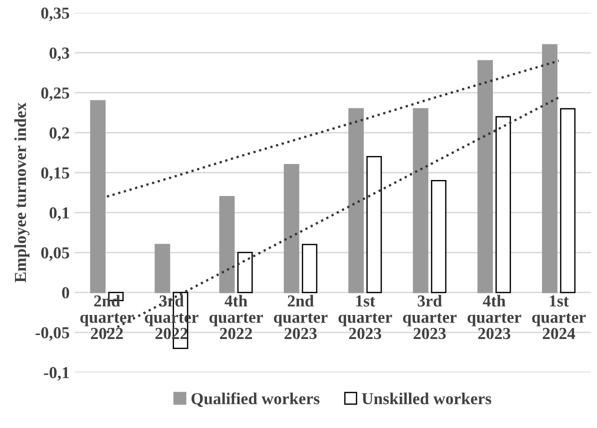 This screenshot has width=597, height=428. Describe the element at coordinates (56, 374) in the screenshot. I see `y-tick-label: -0,1` at that location.